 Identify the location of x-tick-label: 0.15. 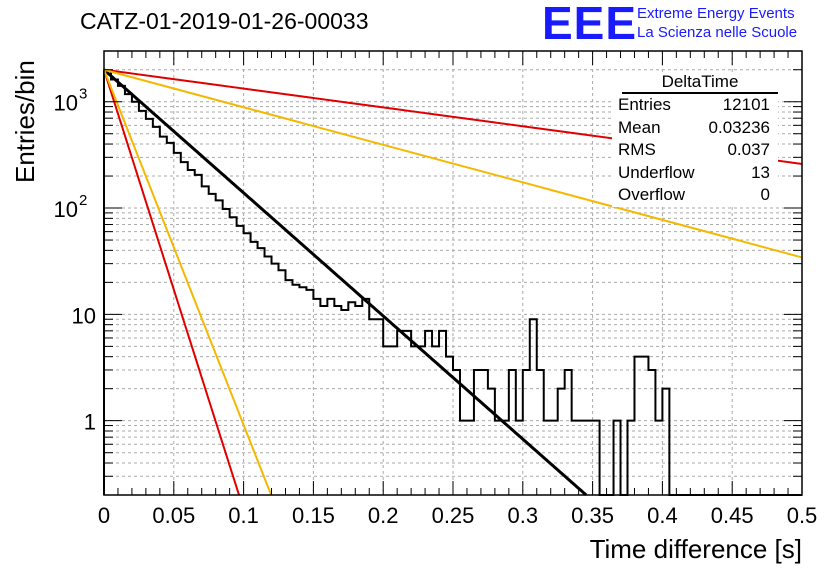
(313, 515).